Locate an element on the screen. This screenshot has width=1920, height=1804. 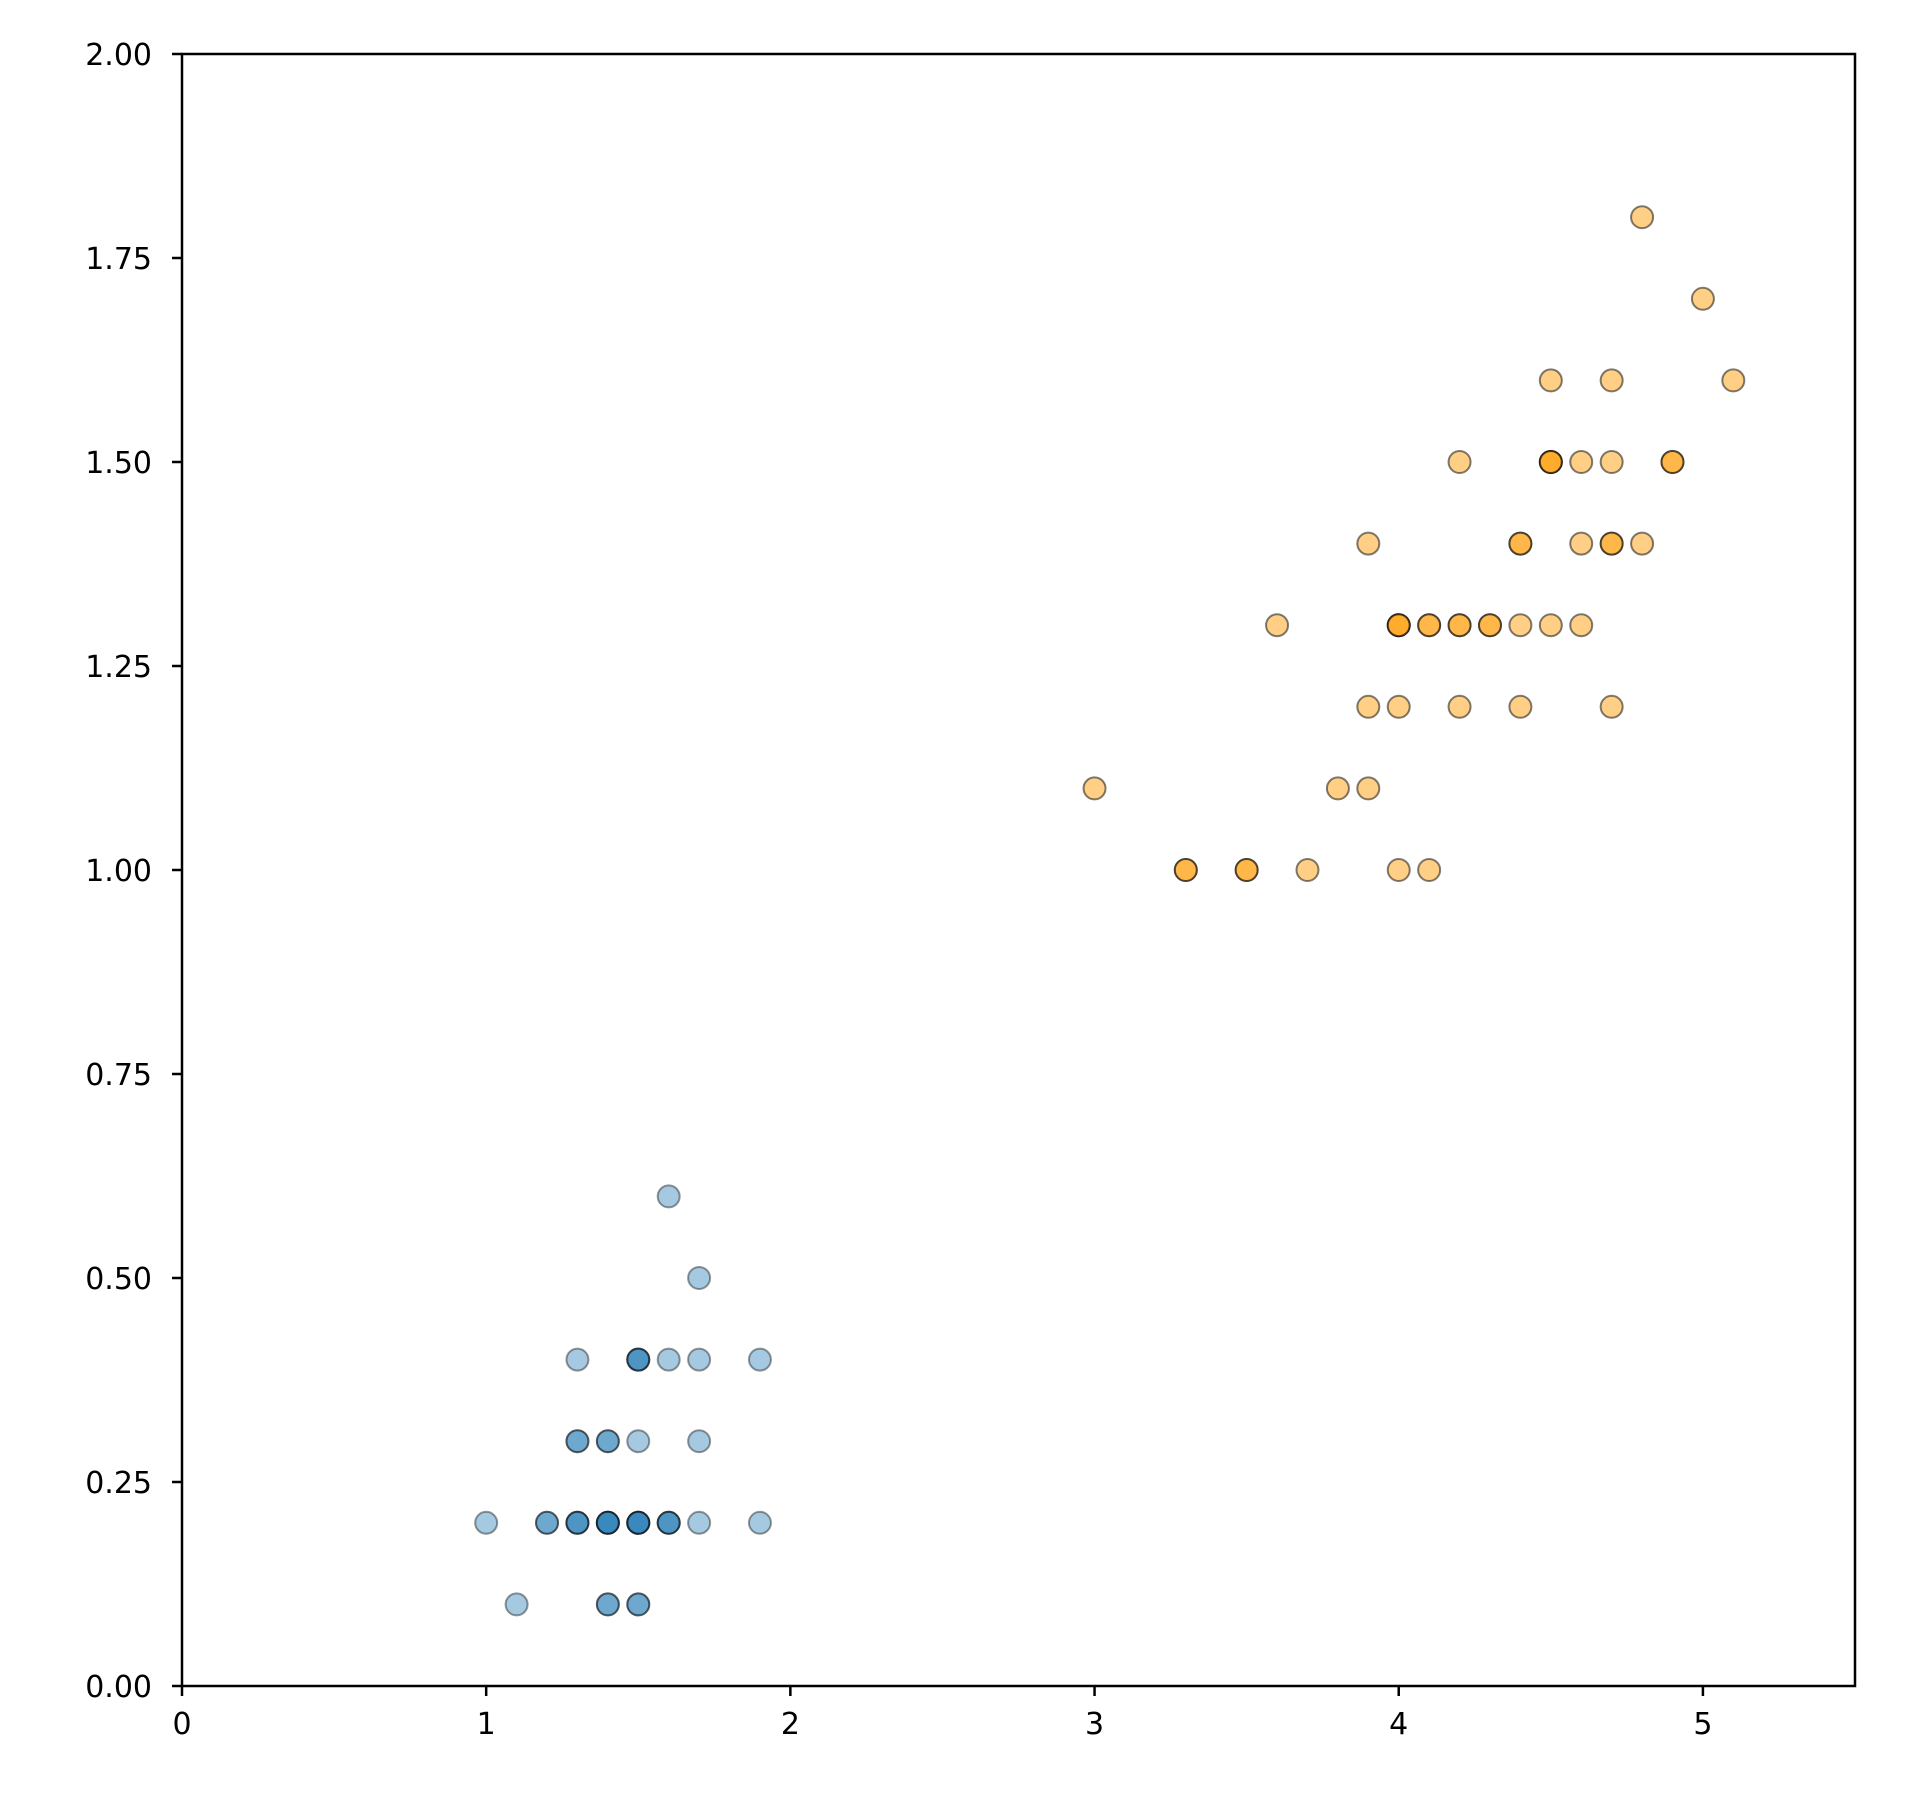
y-axis: 0.00 0.25 0.50 0.75 1.00 1.25 1.50 1.75 2.00 is located at coordinates (133, 871).